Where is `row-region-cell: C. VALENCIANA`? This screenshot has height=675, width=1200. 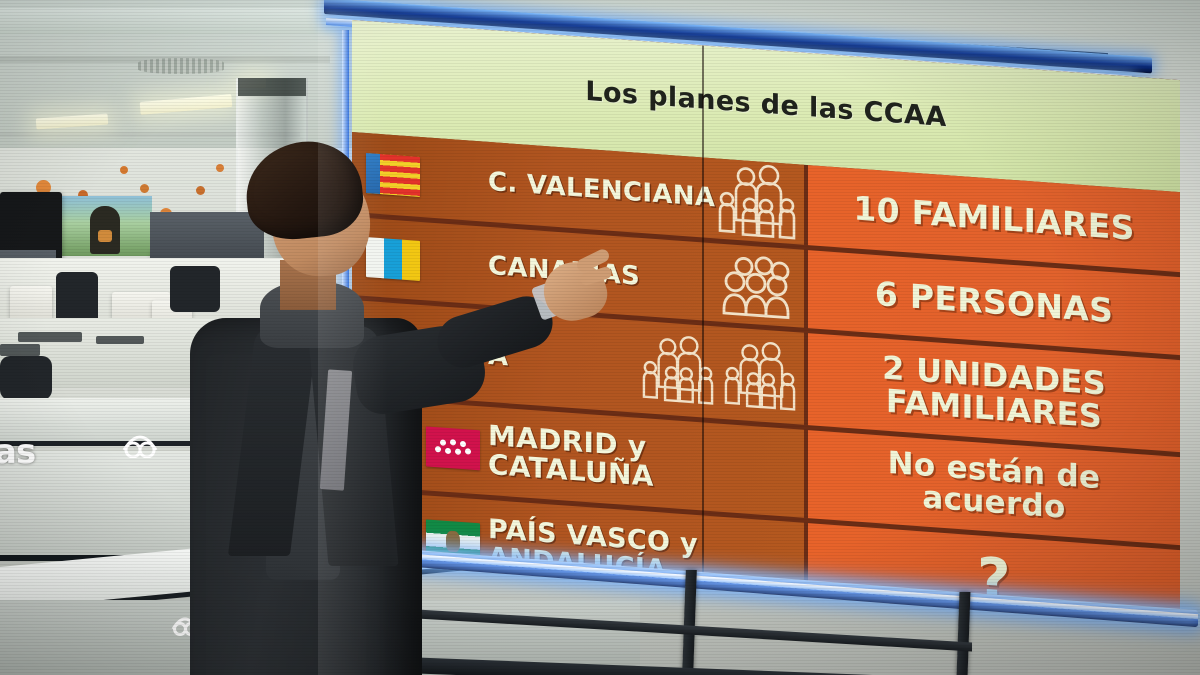 row-region-cell: C. VALENCIANA is located at coordinates (578, 188).